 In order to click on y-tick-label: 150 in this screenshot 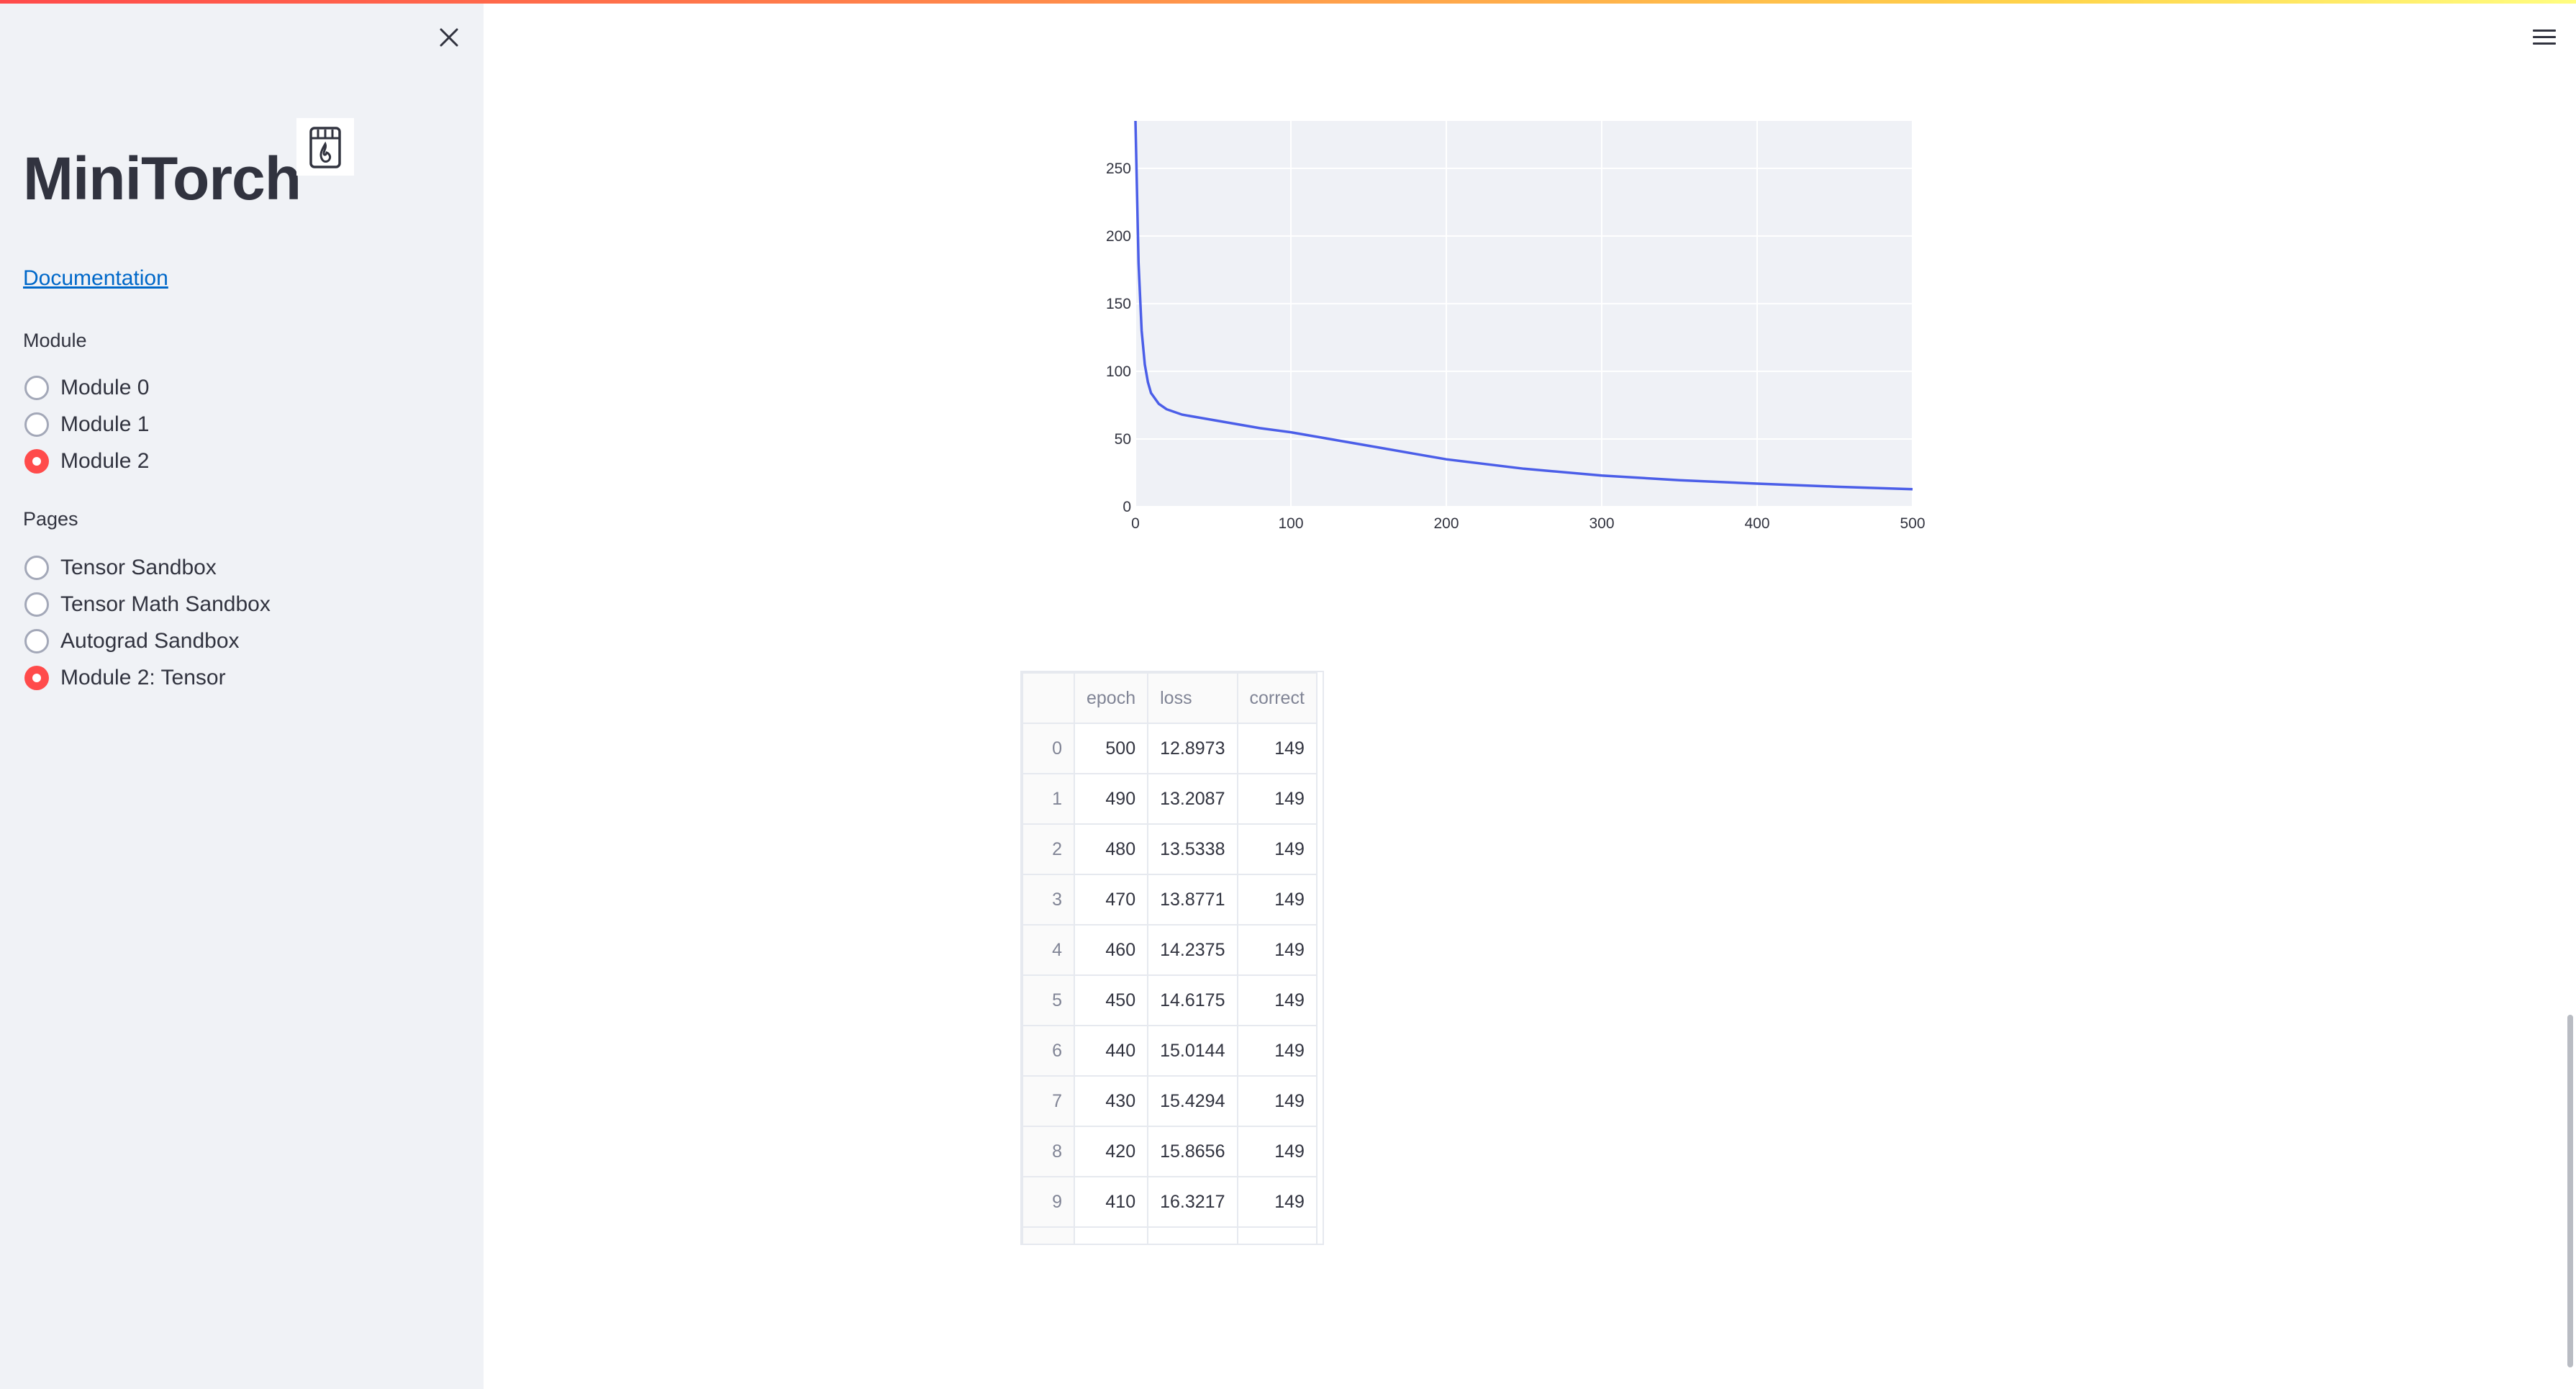, I will do `click(1118, 304)`.